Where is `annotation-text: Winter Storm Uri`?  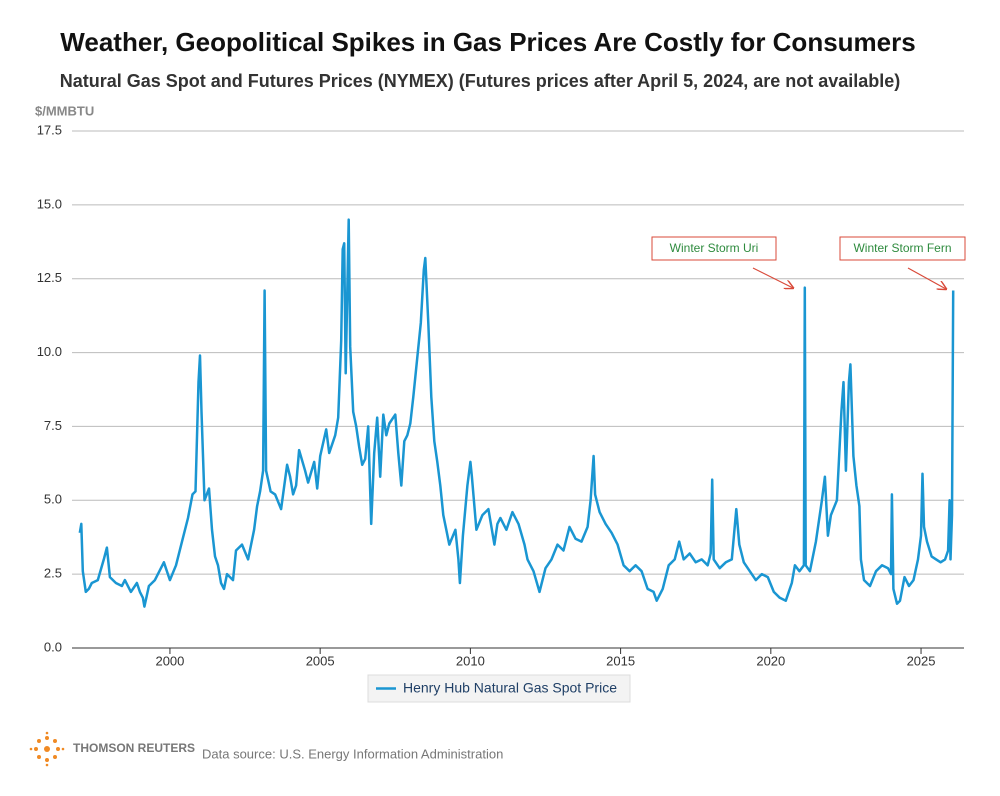
annotation-text: Winter Storm Uri is located at coordinates (714, 248).